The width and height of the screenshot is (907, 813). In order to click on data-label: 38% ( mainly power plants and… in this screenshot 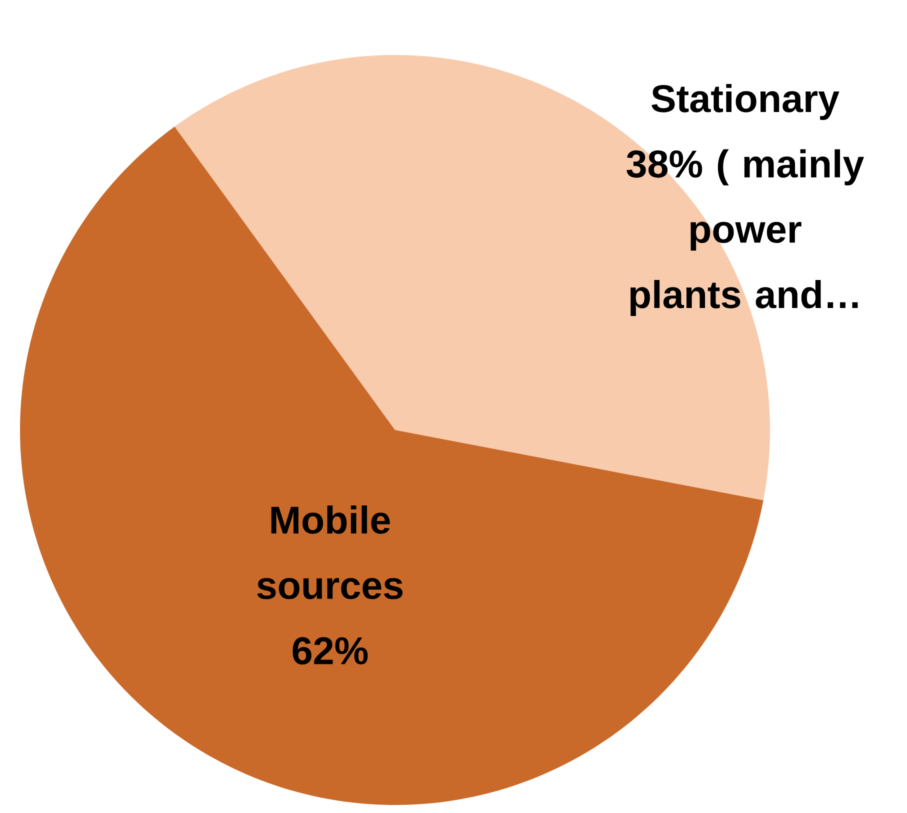, I will do `click(745, 232)`.